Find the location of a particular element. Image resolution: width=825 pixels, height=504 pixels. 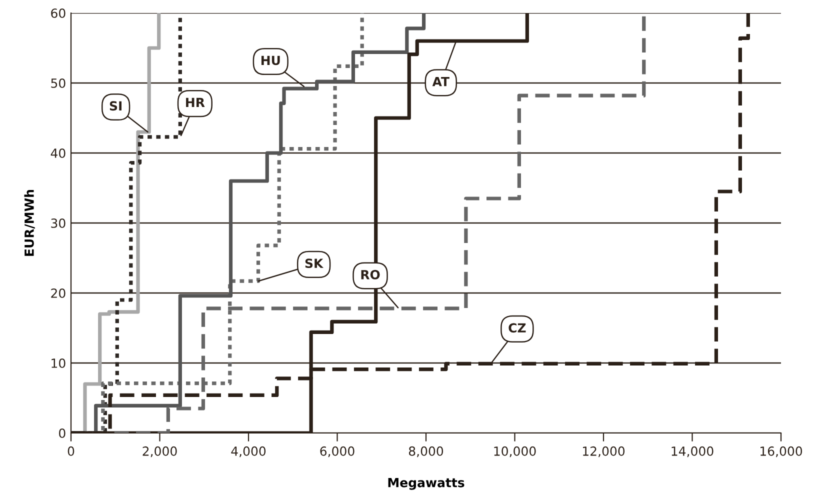

x-tick-label: 4,000 is located at coordinates (248, 452).